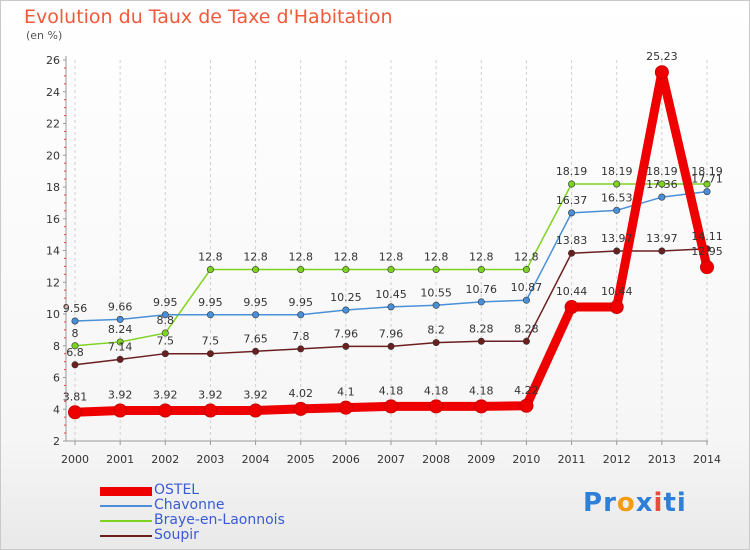  Describe the element at coordinates (53, 155) in the screenshot. I see `y-tick-label: 20` at that location.